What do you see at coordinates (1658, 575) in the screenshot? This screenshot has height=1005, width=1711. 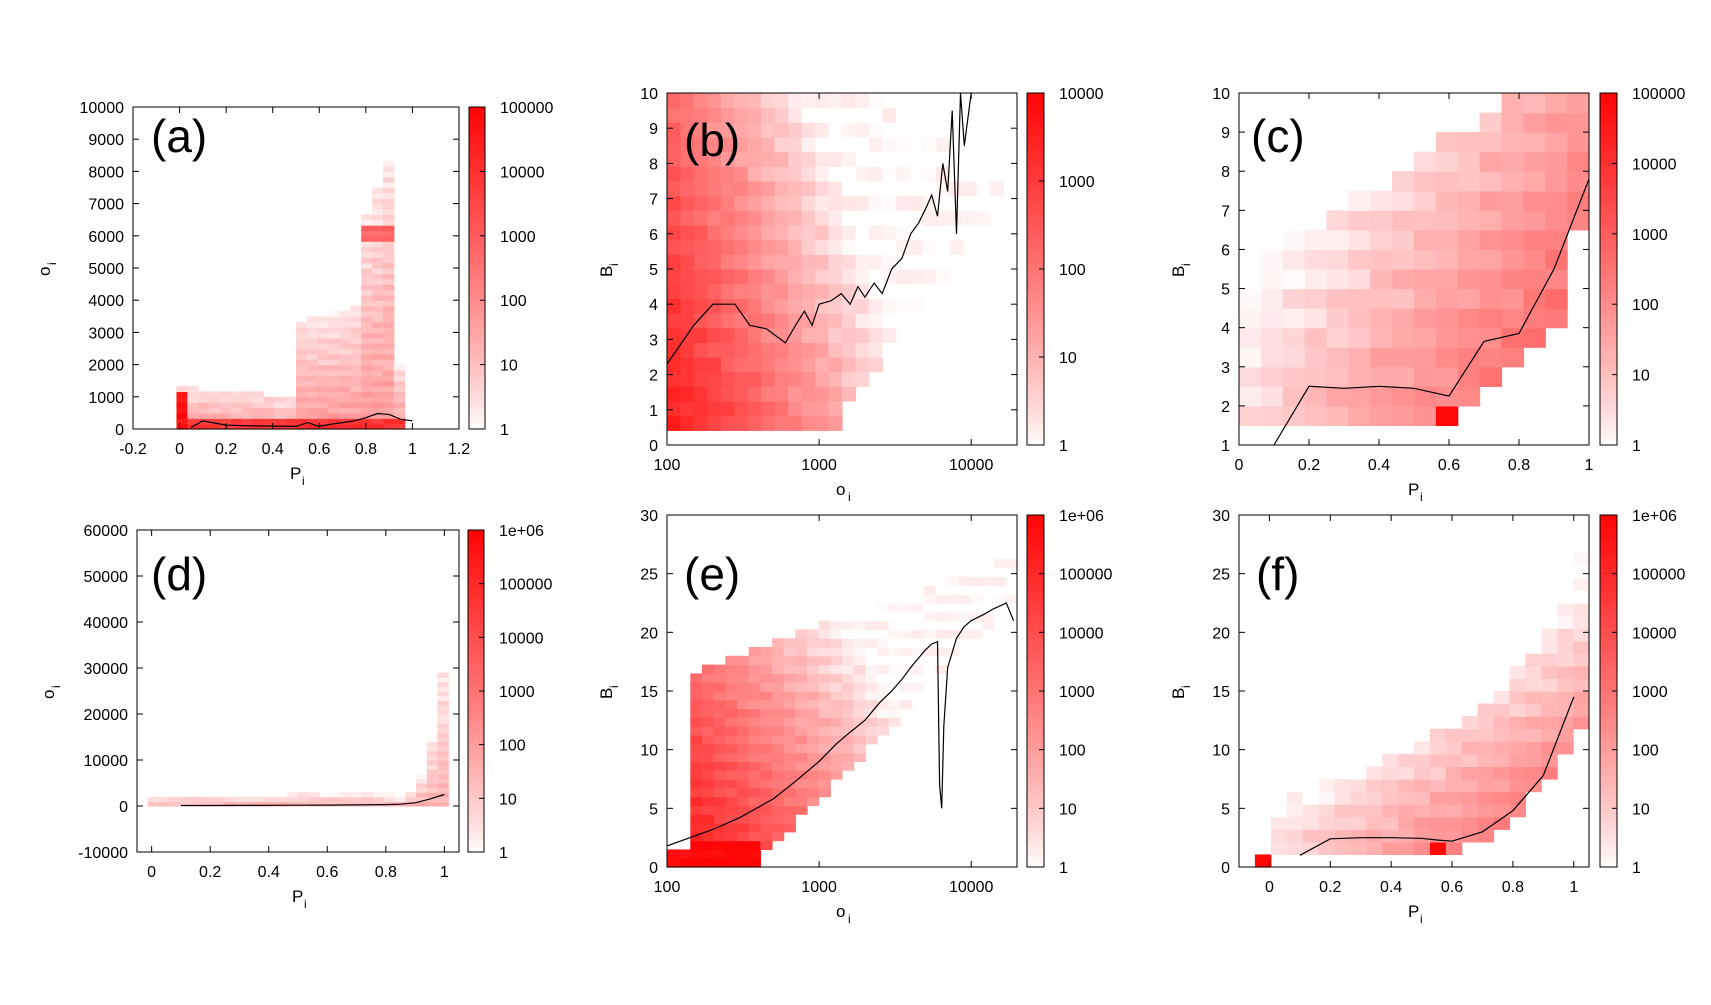 I see `colorbar-tick-label: 100000` at bounding box center [1658, 575].